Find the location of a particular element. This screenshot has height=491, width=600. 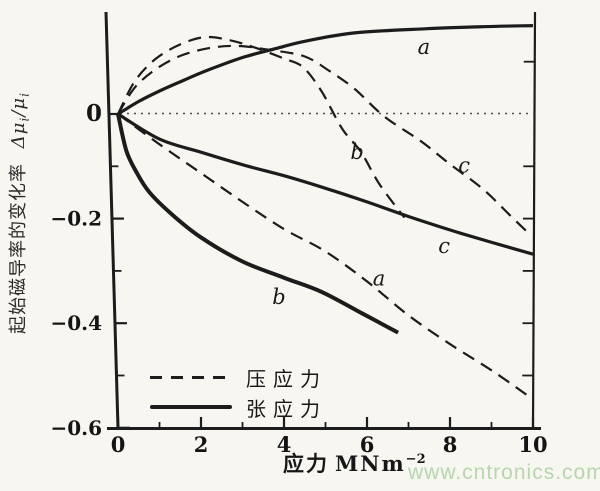

y-axis-title: 起始磁导率的变化率 Δμi/μi is located at coordinates (18, 213).